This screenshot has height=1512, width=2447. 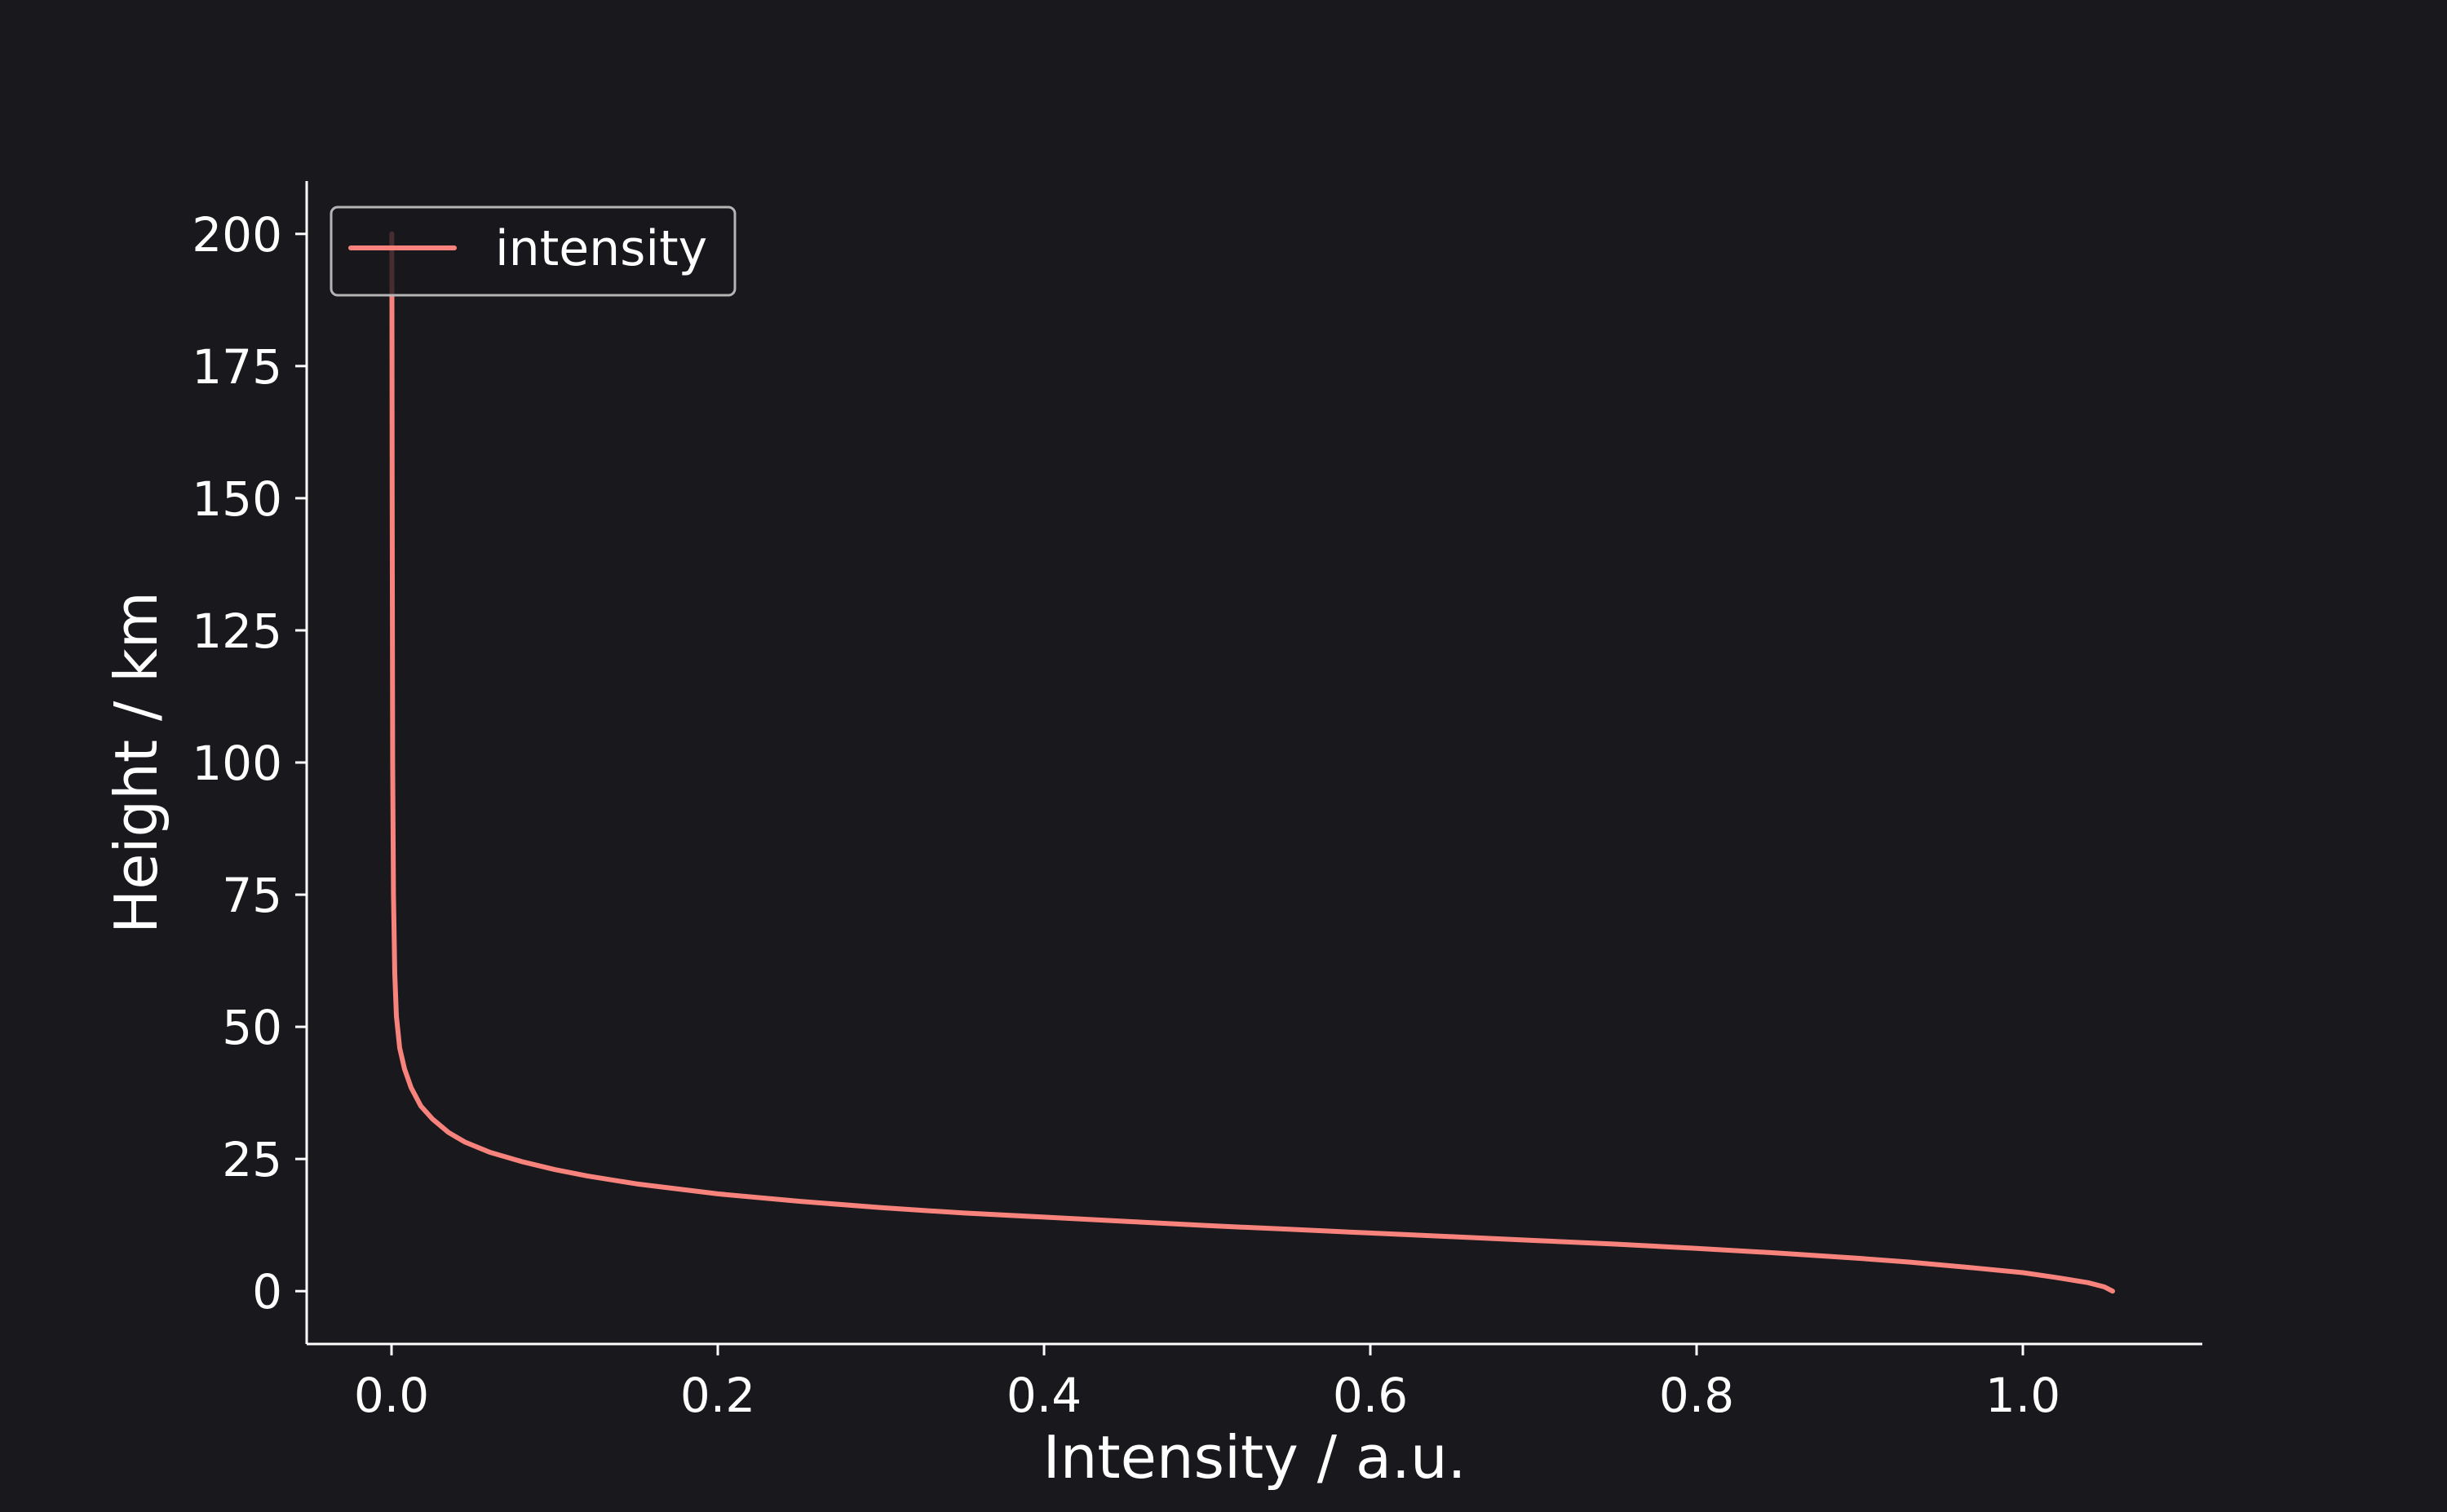 I want to click on legend: intensity, so click(x=533, y=251).